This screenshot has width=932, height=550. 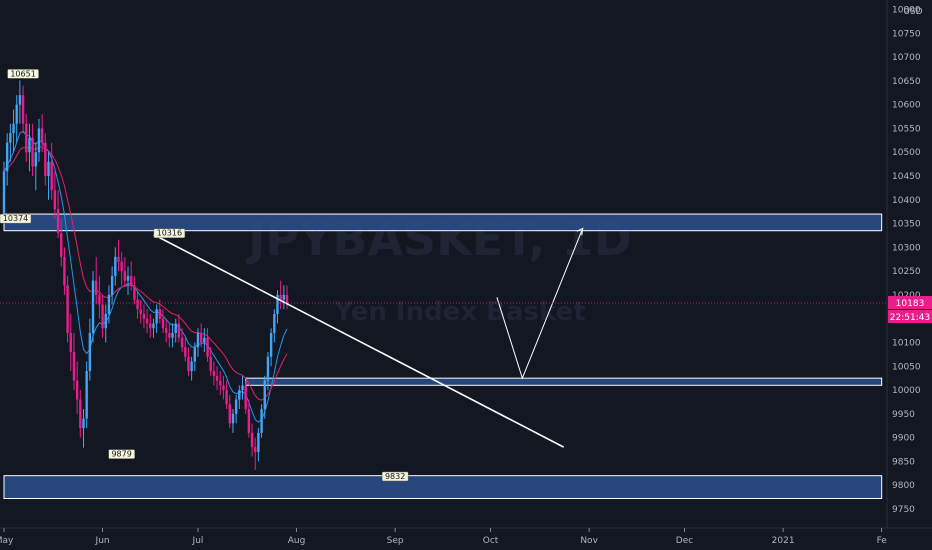 I want to click on time-tick-label: Dec, so click(x=684, y=541).